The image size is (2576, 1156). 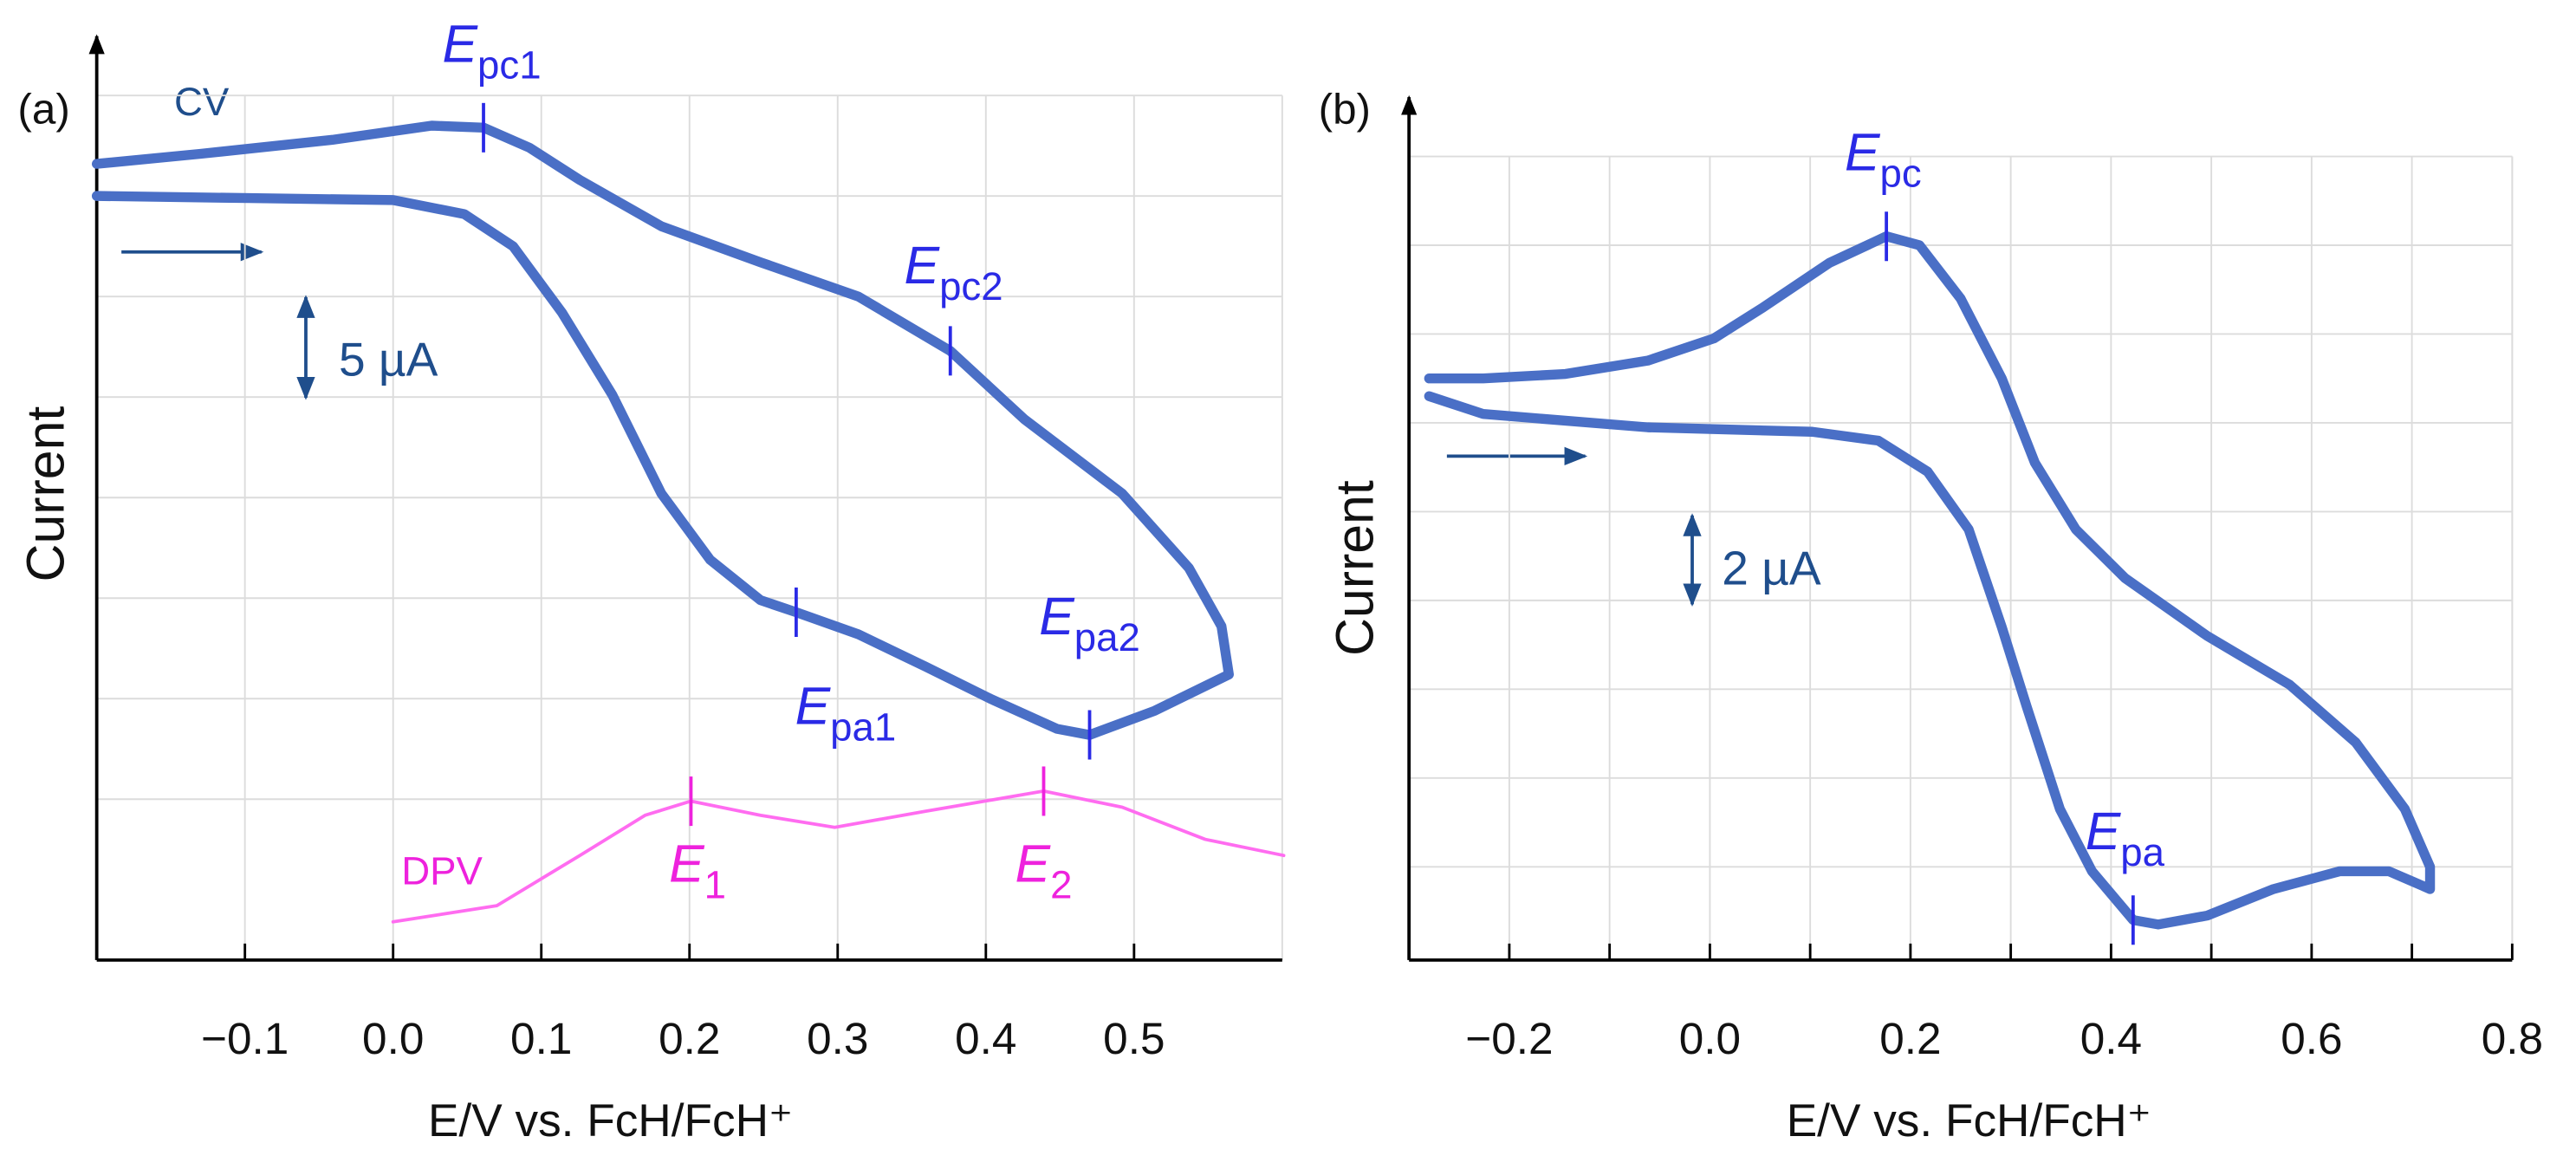 I want to click on cv-label: CV, so click(x=202, y=102).